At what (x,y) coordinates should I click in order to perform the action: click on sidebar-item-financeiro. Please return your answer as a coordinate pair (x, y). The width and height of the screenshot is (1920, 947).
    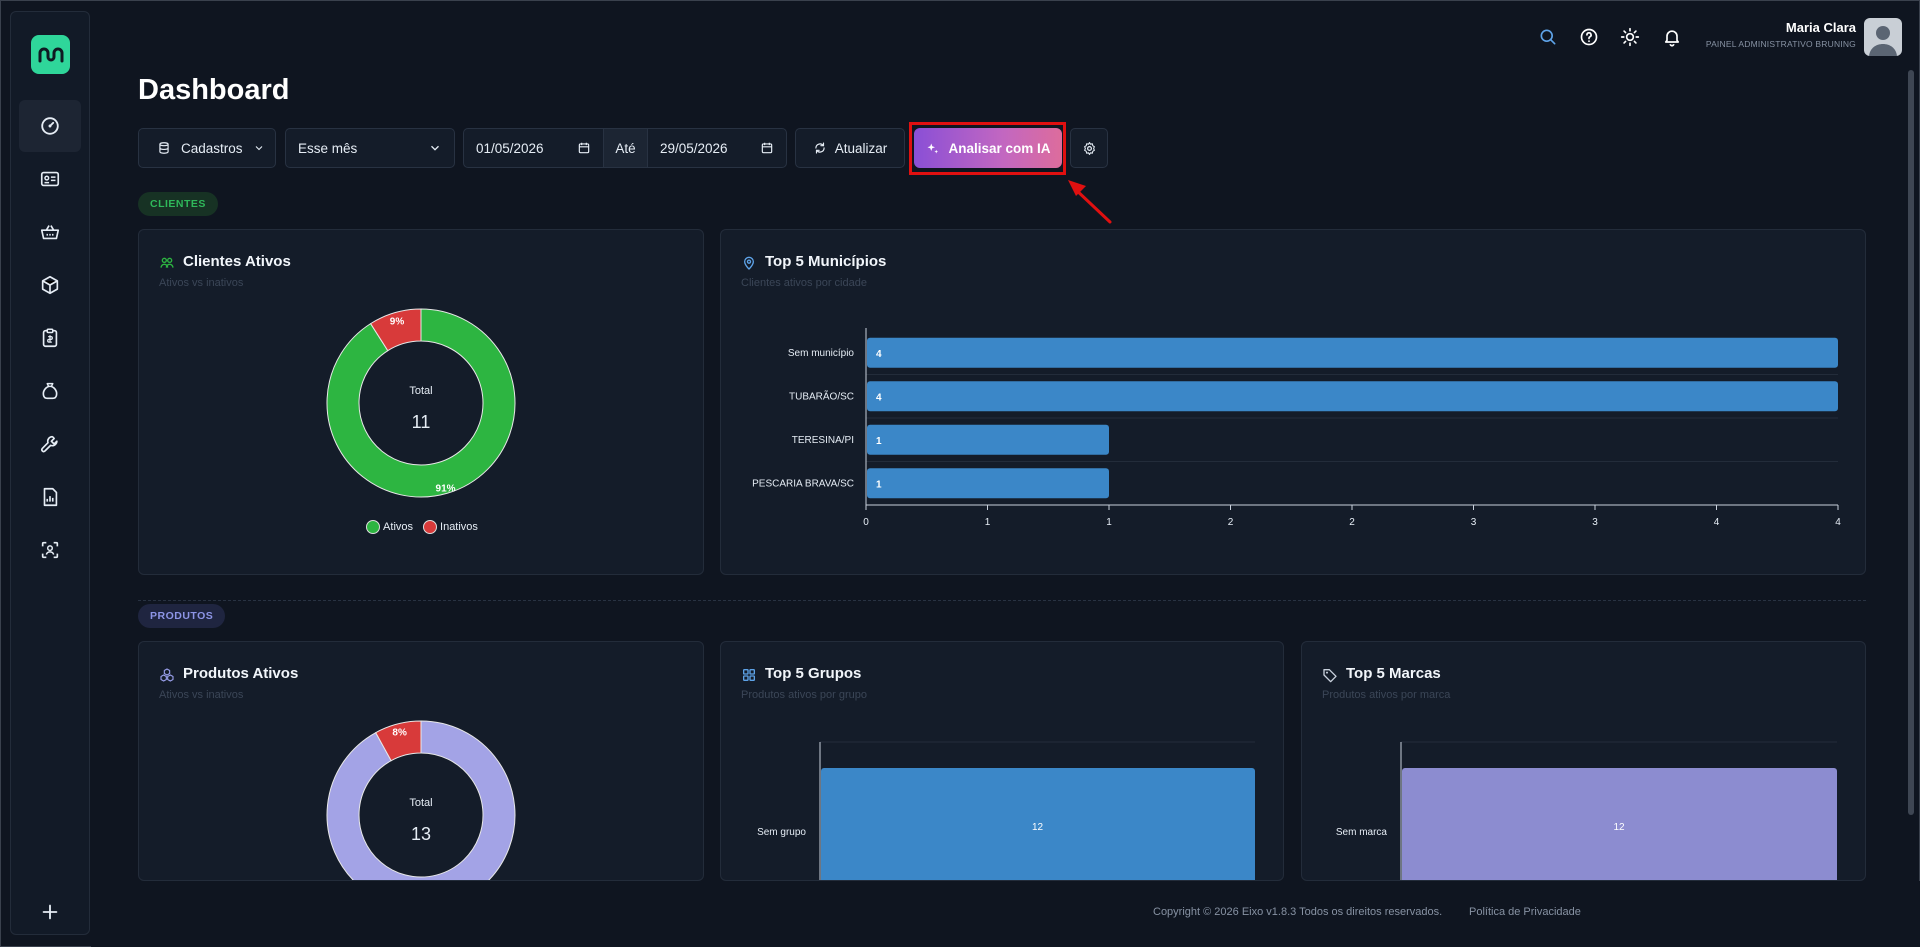
    Looking at the image, I should click on (50, 391).